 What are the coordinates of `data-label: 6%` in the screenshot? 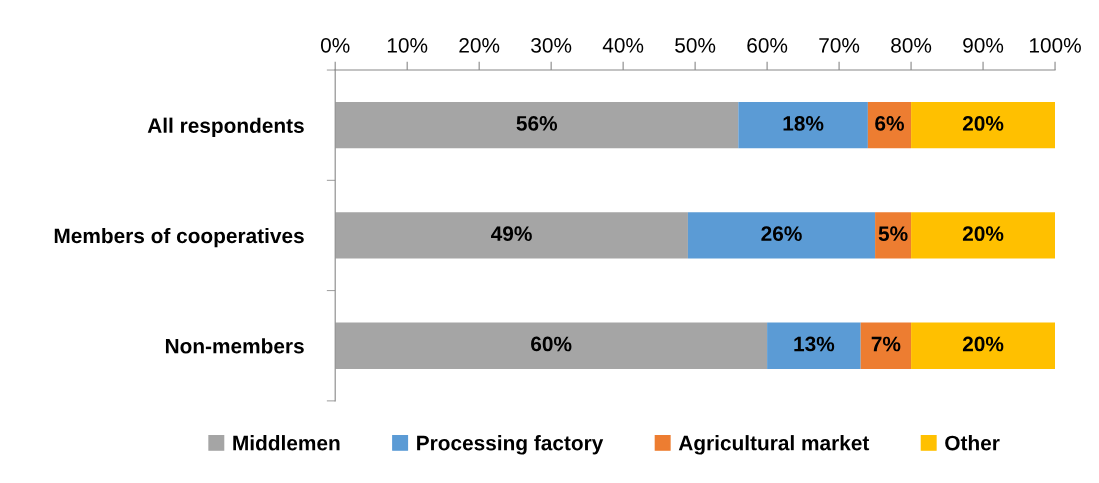 It's located at (889, 123).